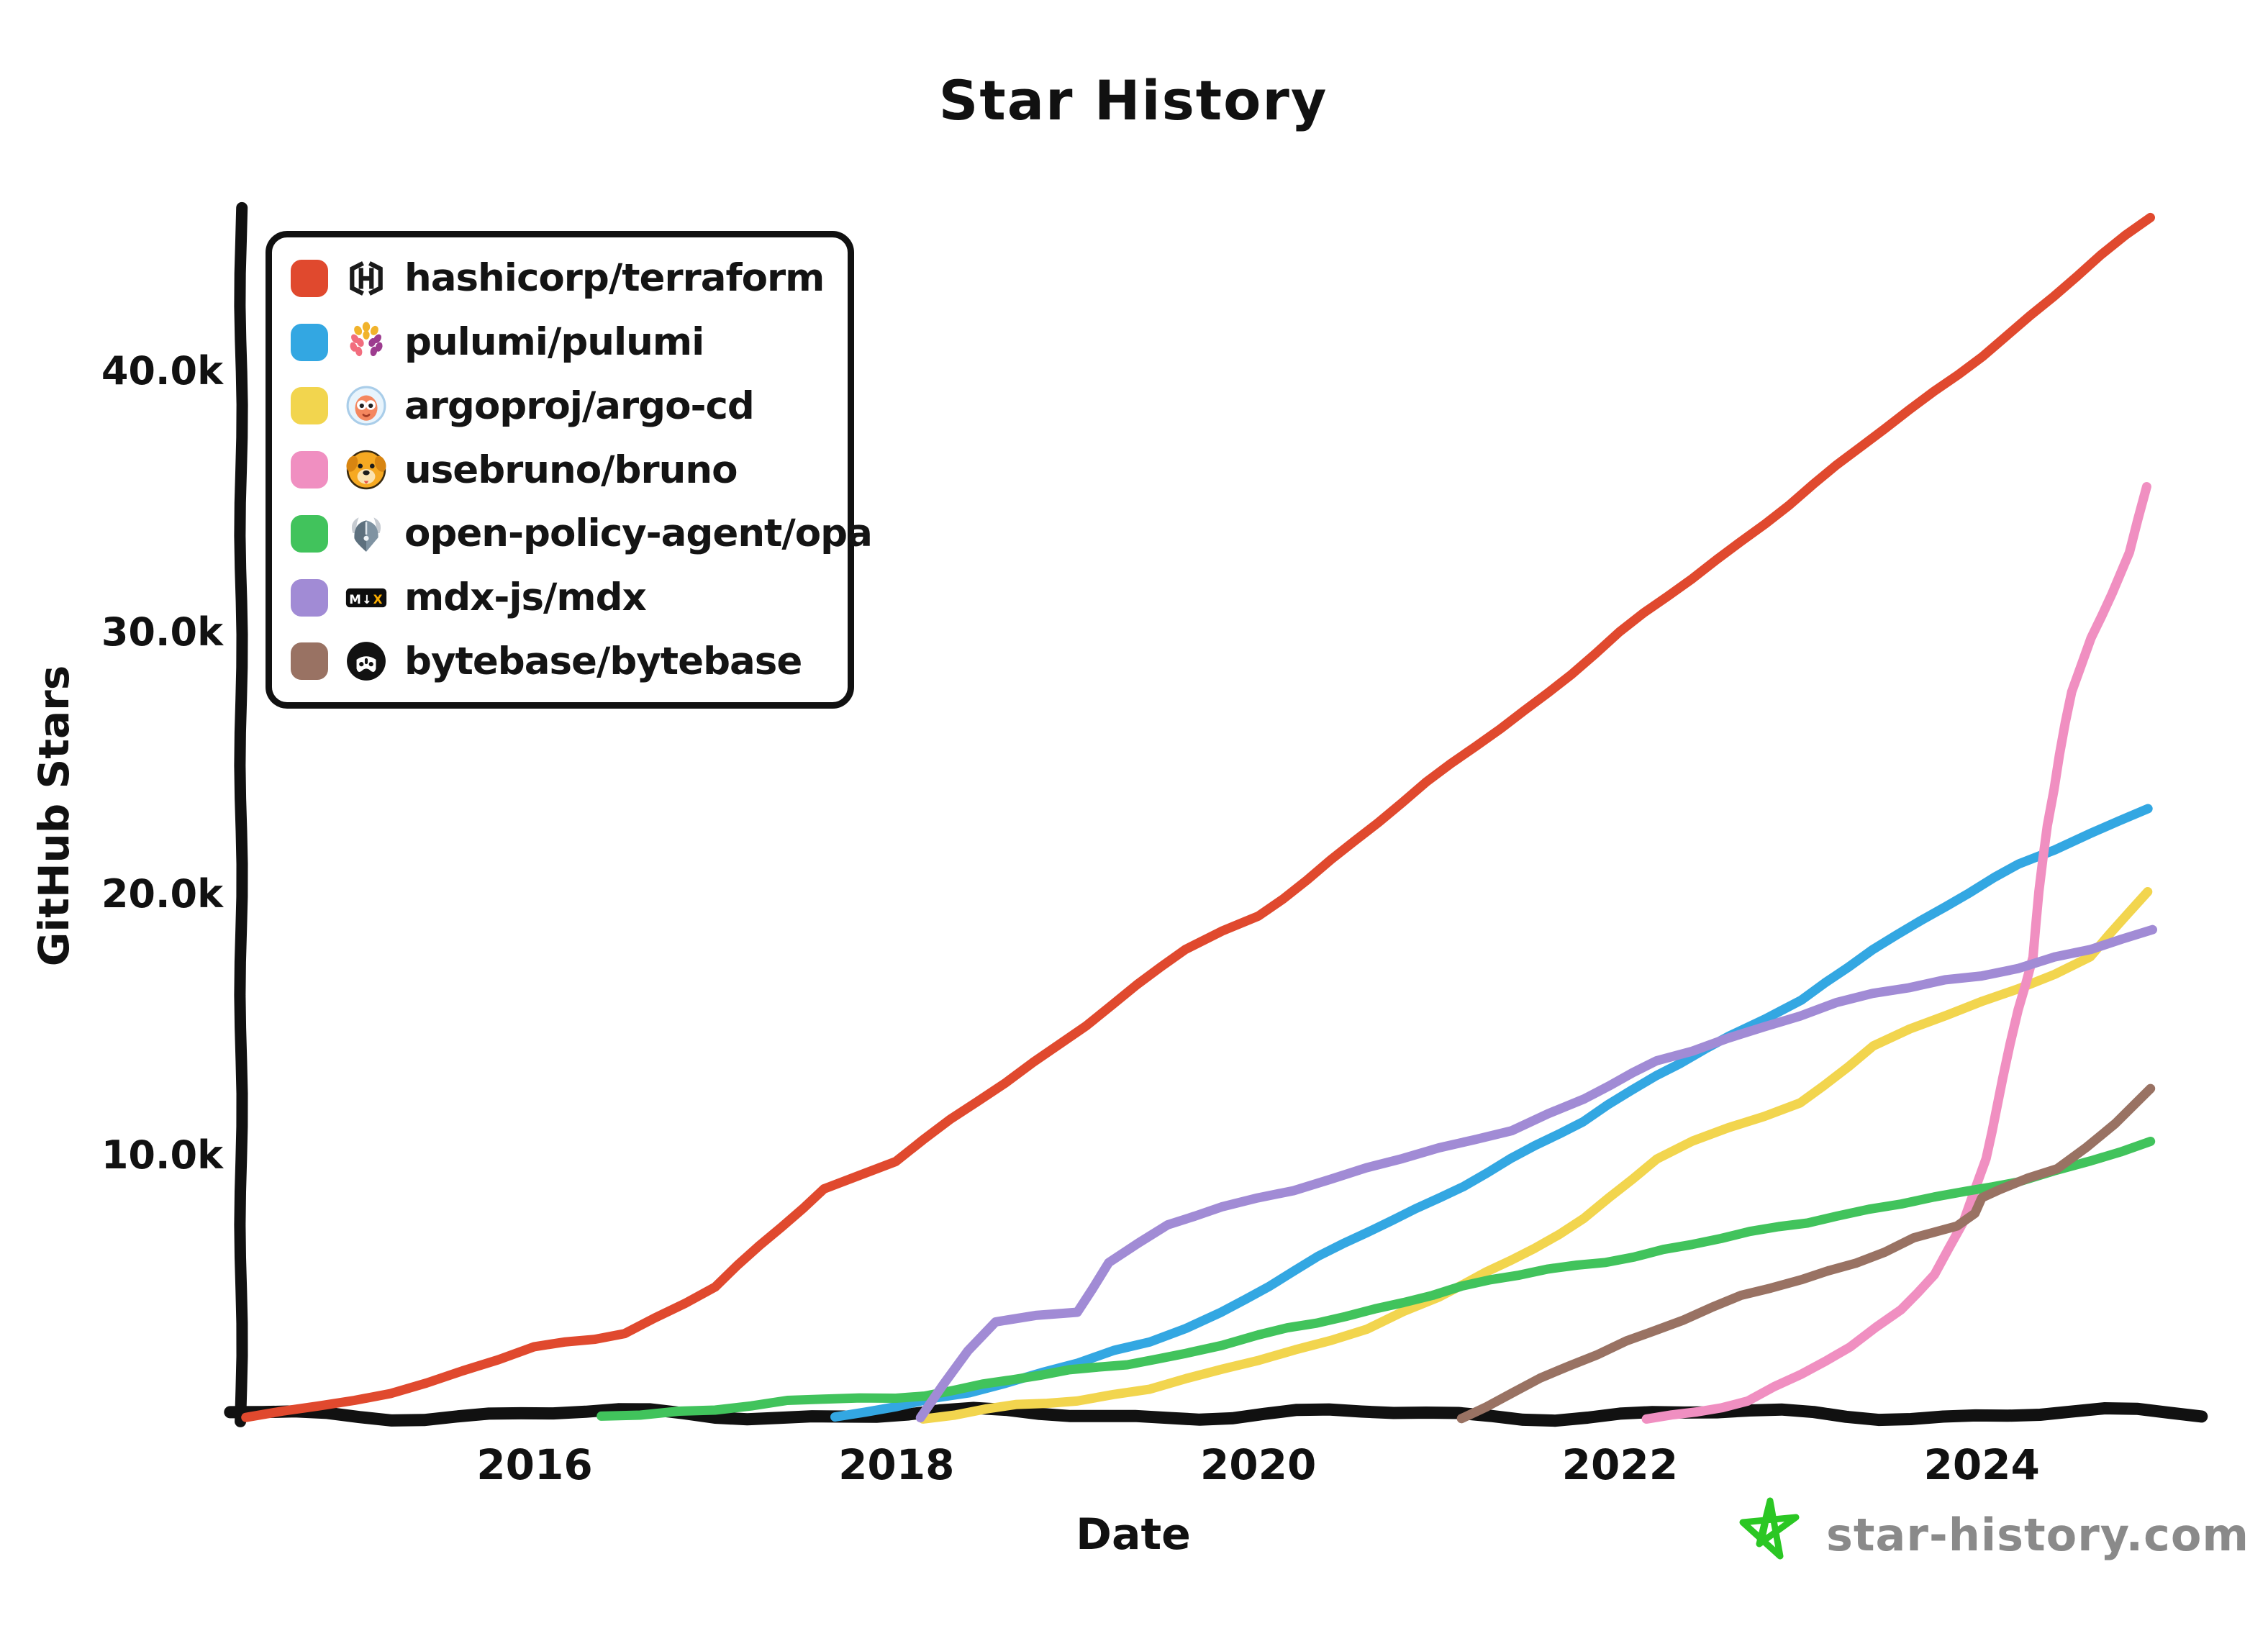 The image size is (2268, 1636). Describe the element at coordinates (2038, 1535) in the screenshot. I see `footer-site-link: star-history.com` at that location.